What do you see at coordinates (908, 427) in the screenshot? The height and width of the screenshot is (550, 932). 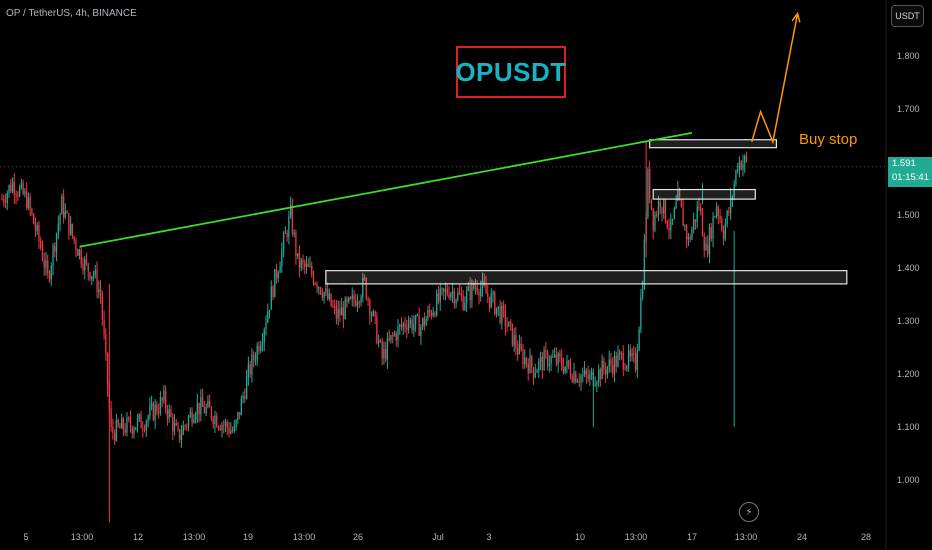 I see `y-tick-label: 1.100` at bounding box center [908, 427].